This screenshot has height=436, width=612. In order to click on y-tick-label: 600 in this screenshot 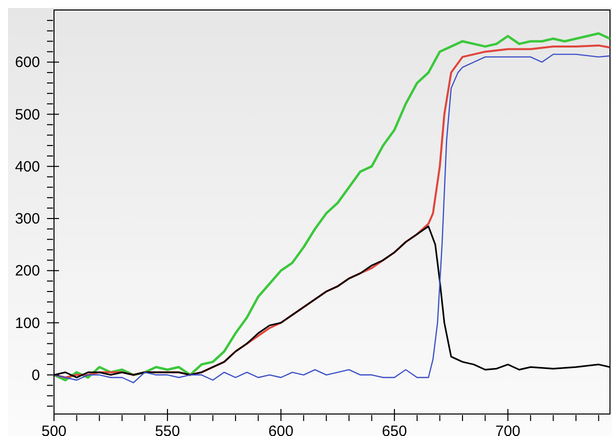, I will do `click(27, 63)`.